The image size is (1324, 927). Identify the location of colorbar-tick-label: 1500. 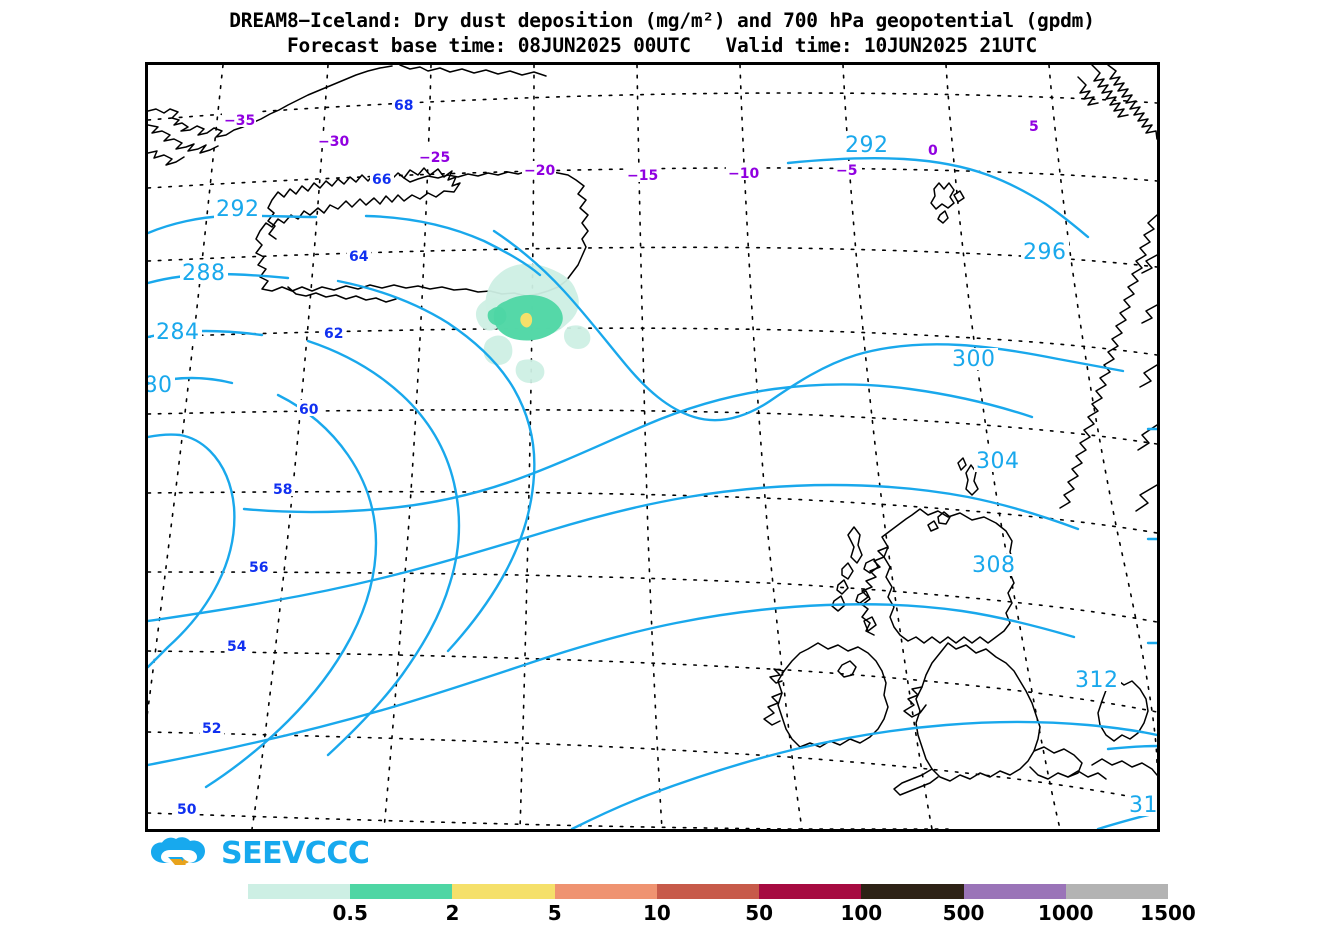
(1168, 913).